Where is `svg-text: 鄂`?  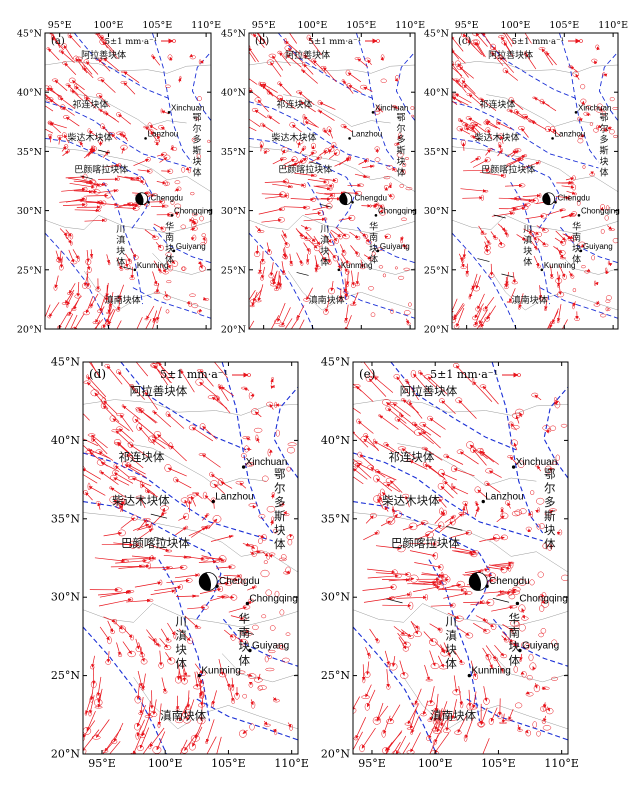 svg-text: 鄂 is located at coordinates (280, 474).